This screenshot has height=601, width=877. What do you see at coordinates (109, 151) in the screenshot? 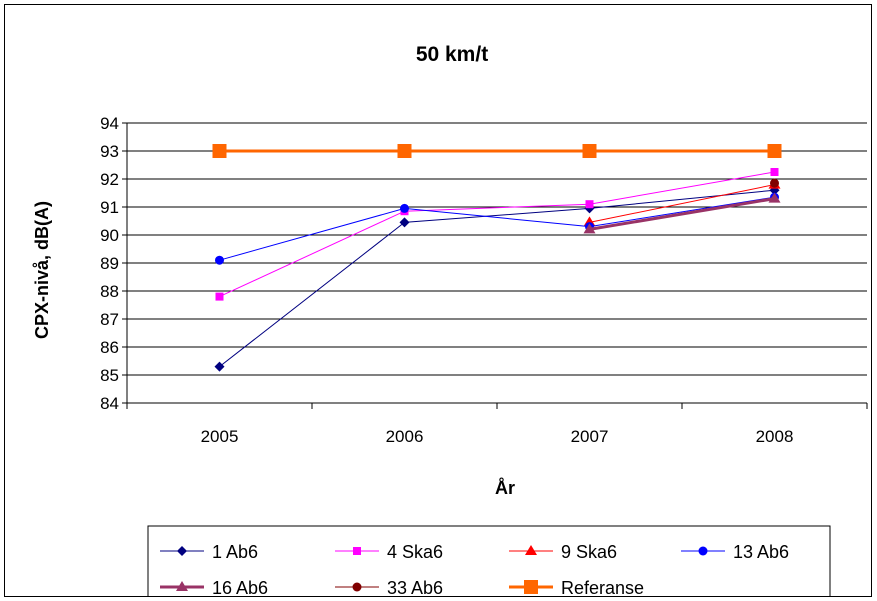
I see `y-tick-label: 93` at bounding box center [109, 151].